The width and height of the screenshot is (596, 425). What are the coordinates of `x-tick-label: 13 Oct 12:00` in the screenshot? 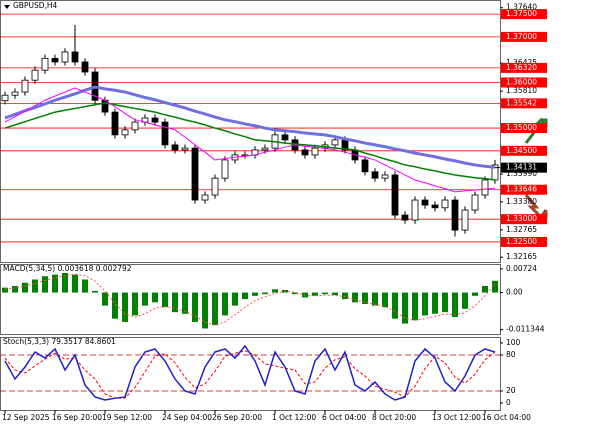 It's located at (456, 417).